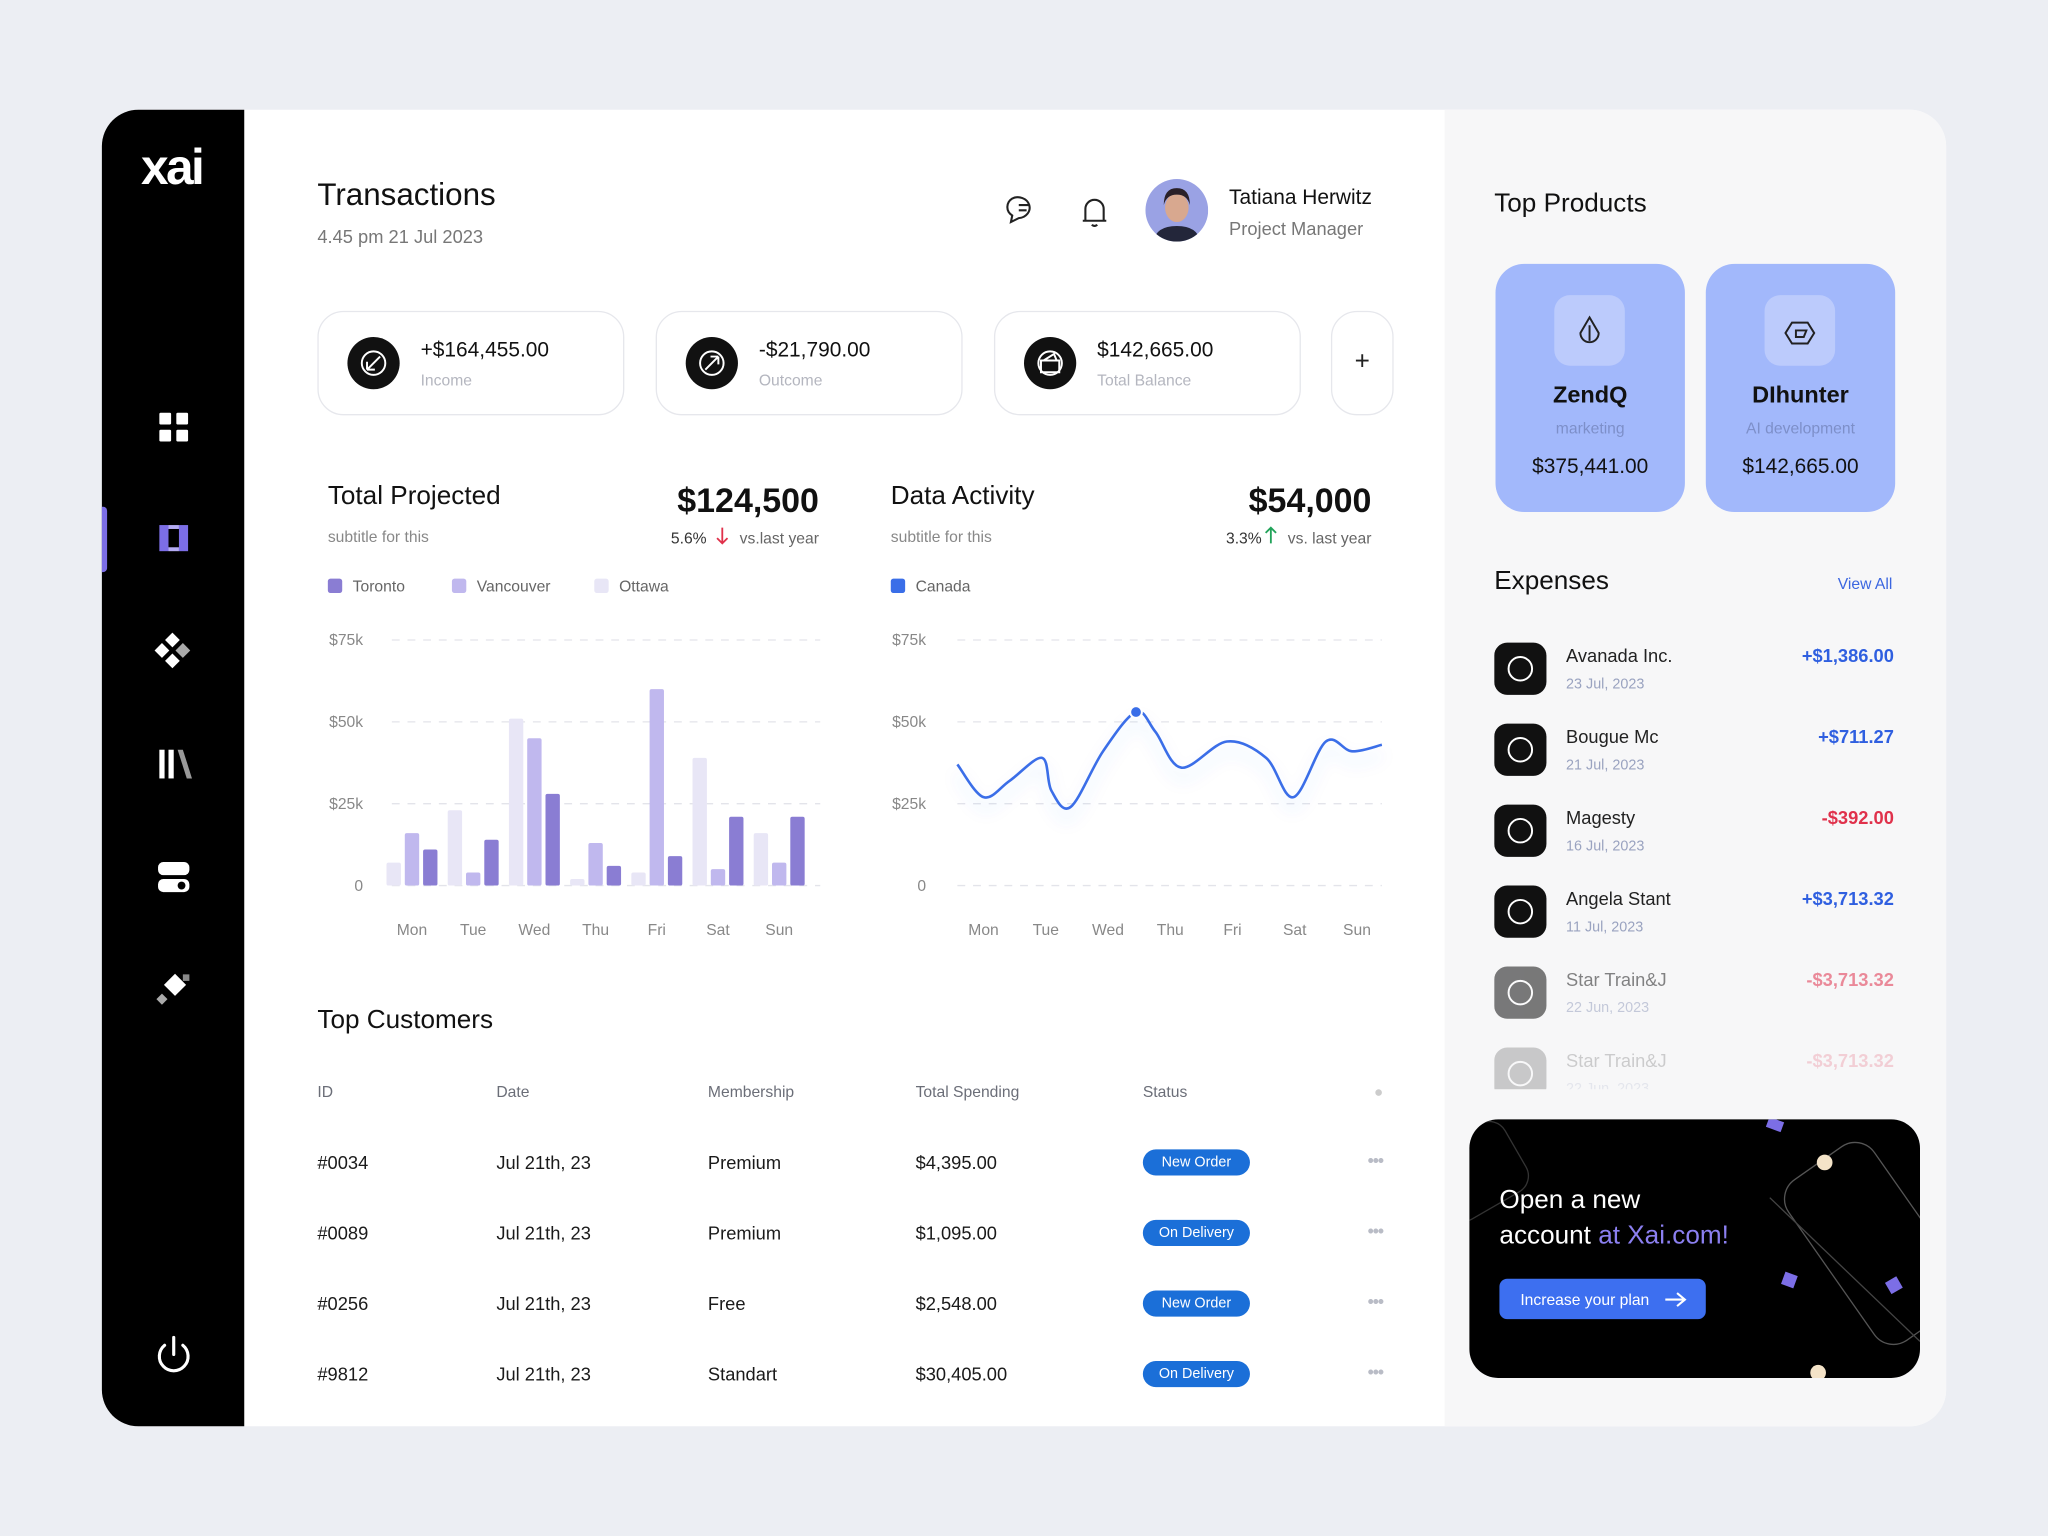  What do you see at coordinates (1613, 1236) in the screenshot?
I see `promo-line2: account at Xai.com!` at bounding box center [1613, 1236].